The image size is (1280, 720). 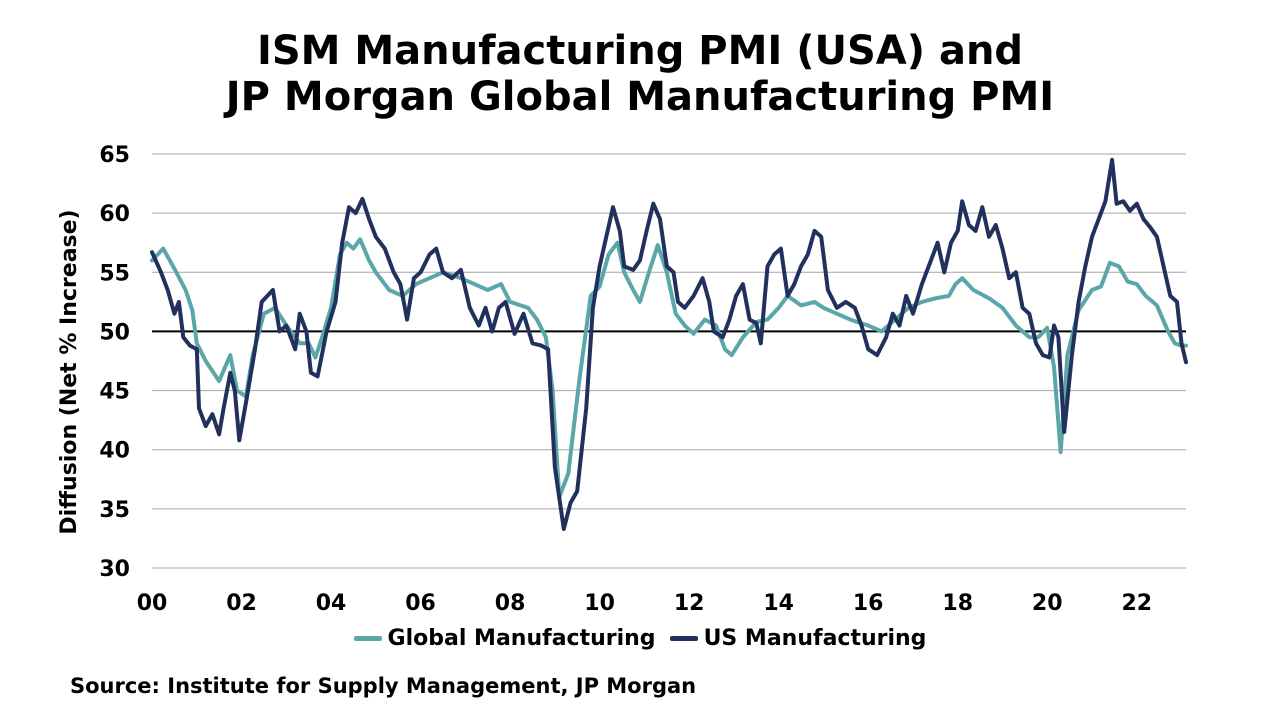 I want to click on x-tick-label: 06, so click(x=420, y=603).